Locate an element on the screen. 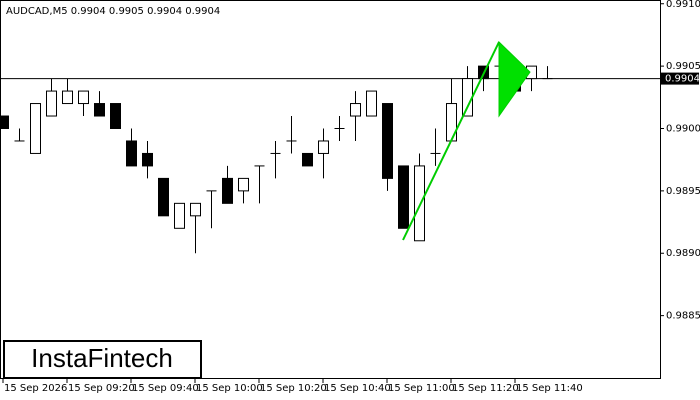 This screenshot has height=400, width=700. x-tick-label: 15 Sep 09:40 is located at coordinates (165, 388).